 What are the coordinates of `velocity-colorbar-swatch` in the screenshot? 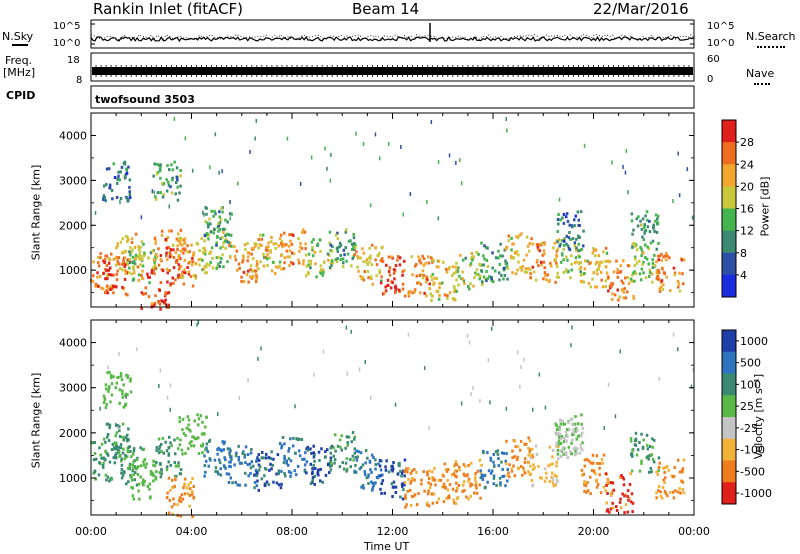 It's located at (729, 341).